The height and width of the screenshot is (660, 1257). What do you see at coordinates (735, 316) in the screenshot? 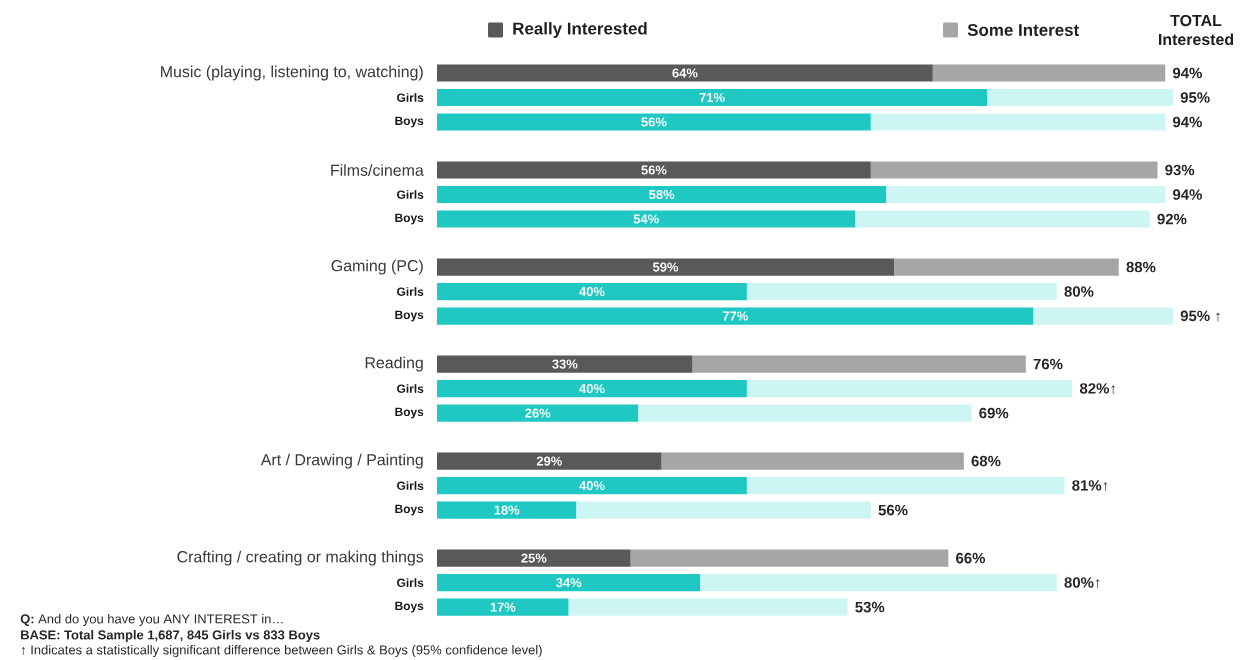
I see `data-label: 77%` at bounding box center [735, 316].